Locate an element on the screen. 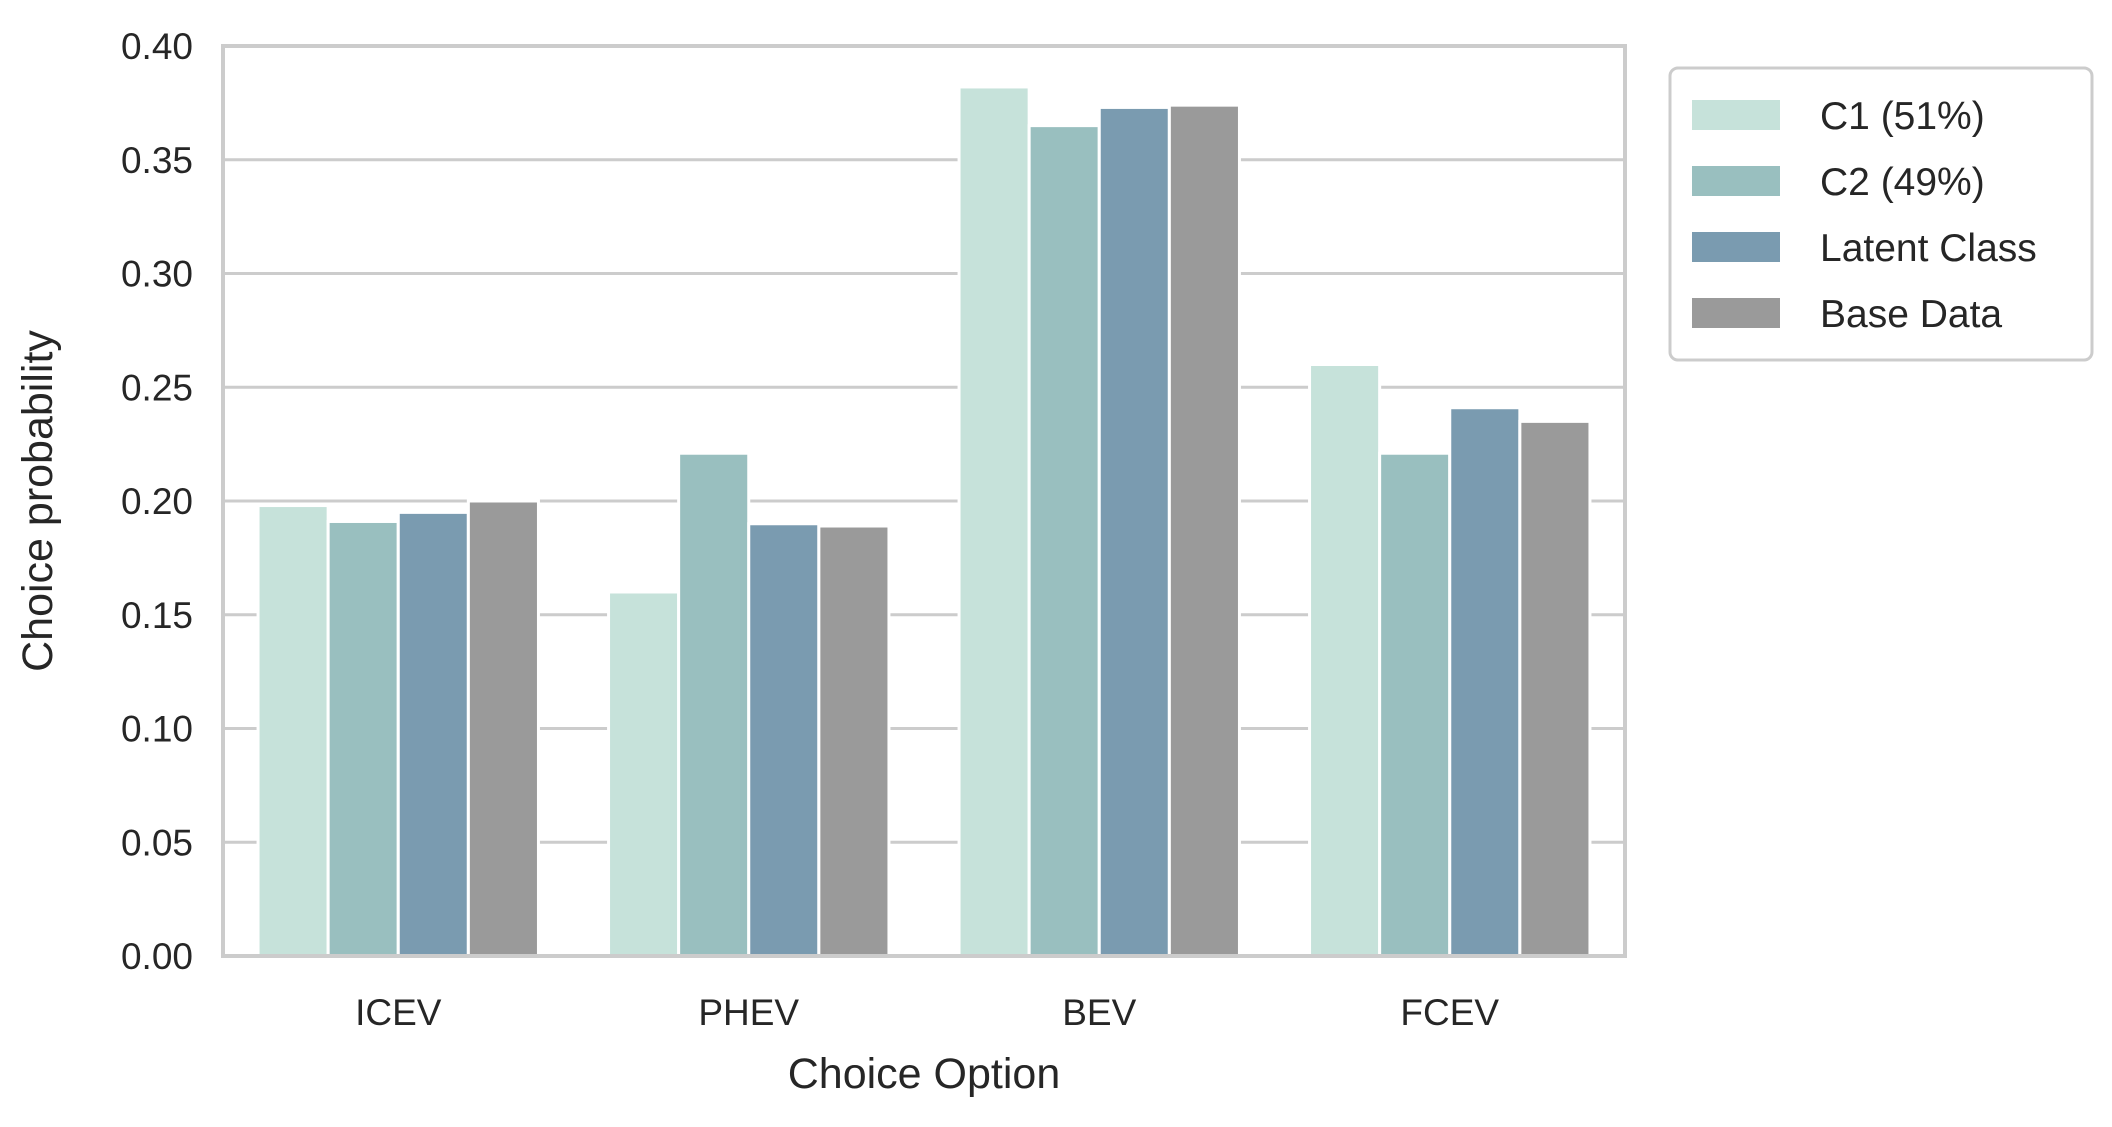  legend-label: C1 (51%) is located at coordinates (1902, 116).